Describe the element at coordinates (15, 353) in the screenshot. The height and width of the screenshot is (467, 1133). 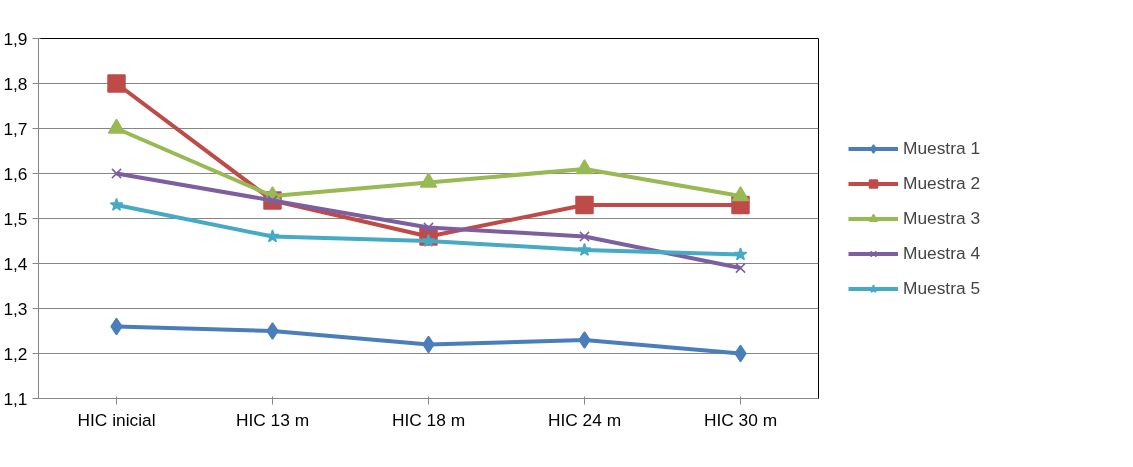
I see `y-tick-label: 1,2` at that location.